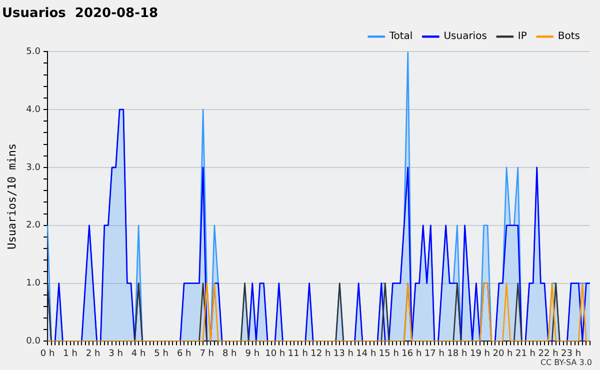 This screenshot has height=370, width=600. What do you see at coordinates (33, 283) in the screenshot?
I see `y-tick-label: 1.0` at bounding box center [33, 283].